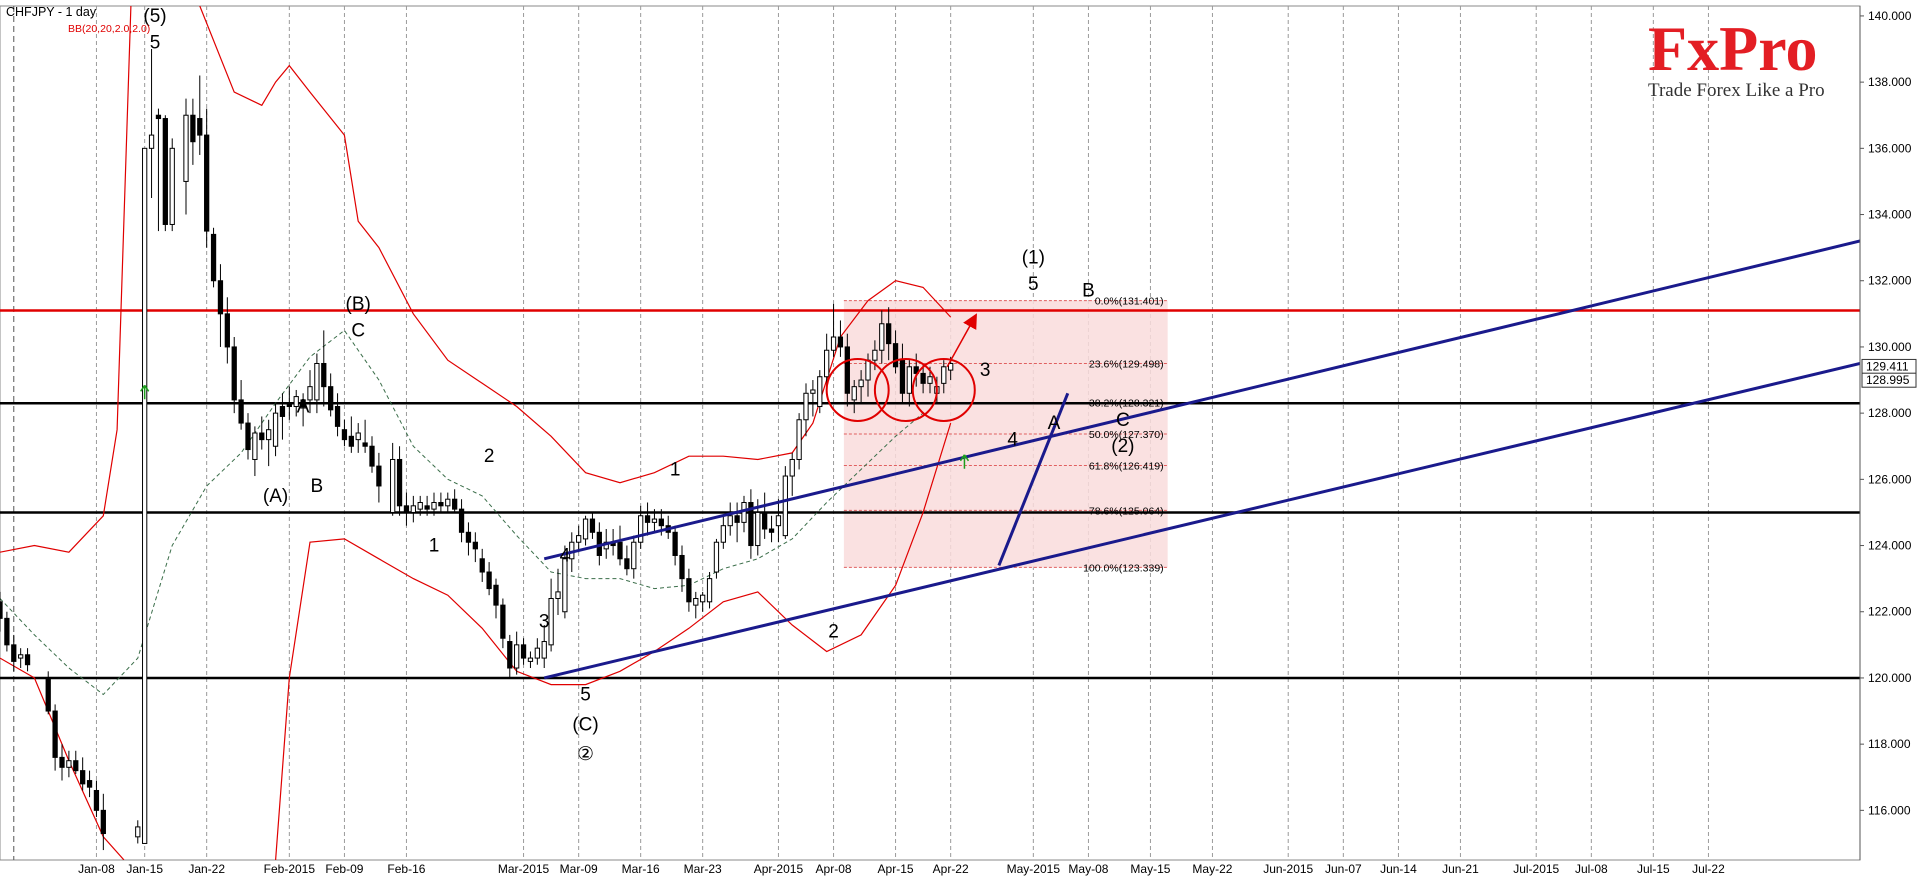 The width and height of the screenshot is (1918, 881). Describe the element at coordinates (66, 279) in the screenshot. I see `bollinger-upper-band` at that location.